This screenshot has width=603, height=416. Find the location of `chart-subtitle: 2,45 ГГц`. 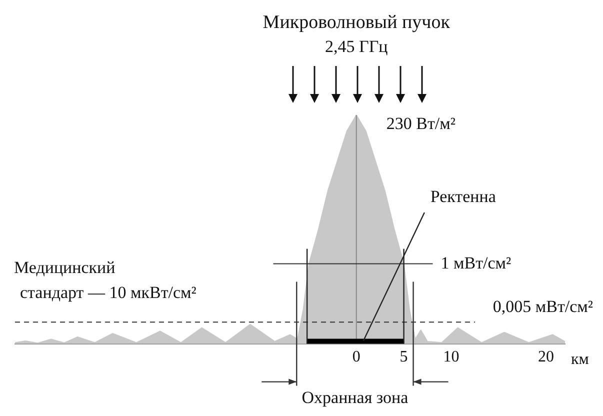

chart-subtitle: 2,45 ГГц is located at coordinates (356, 46).